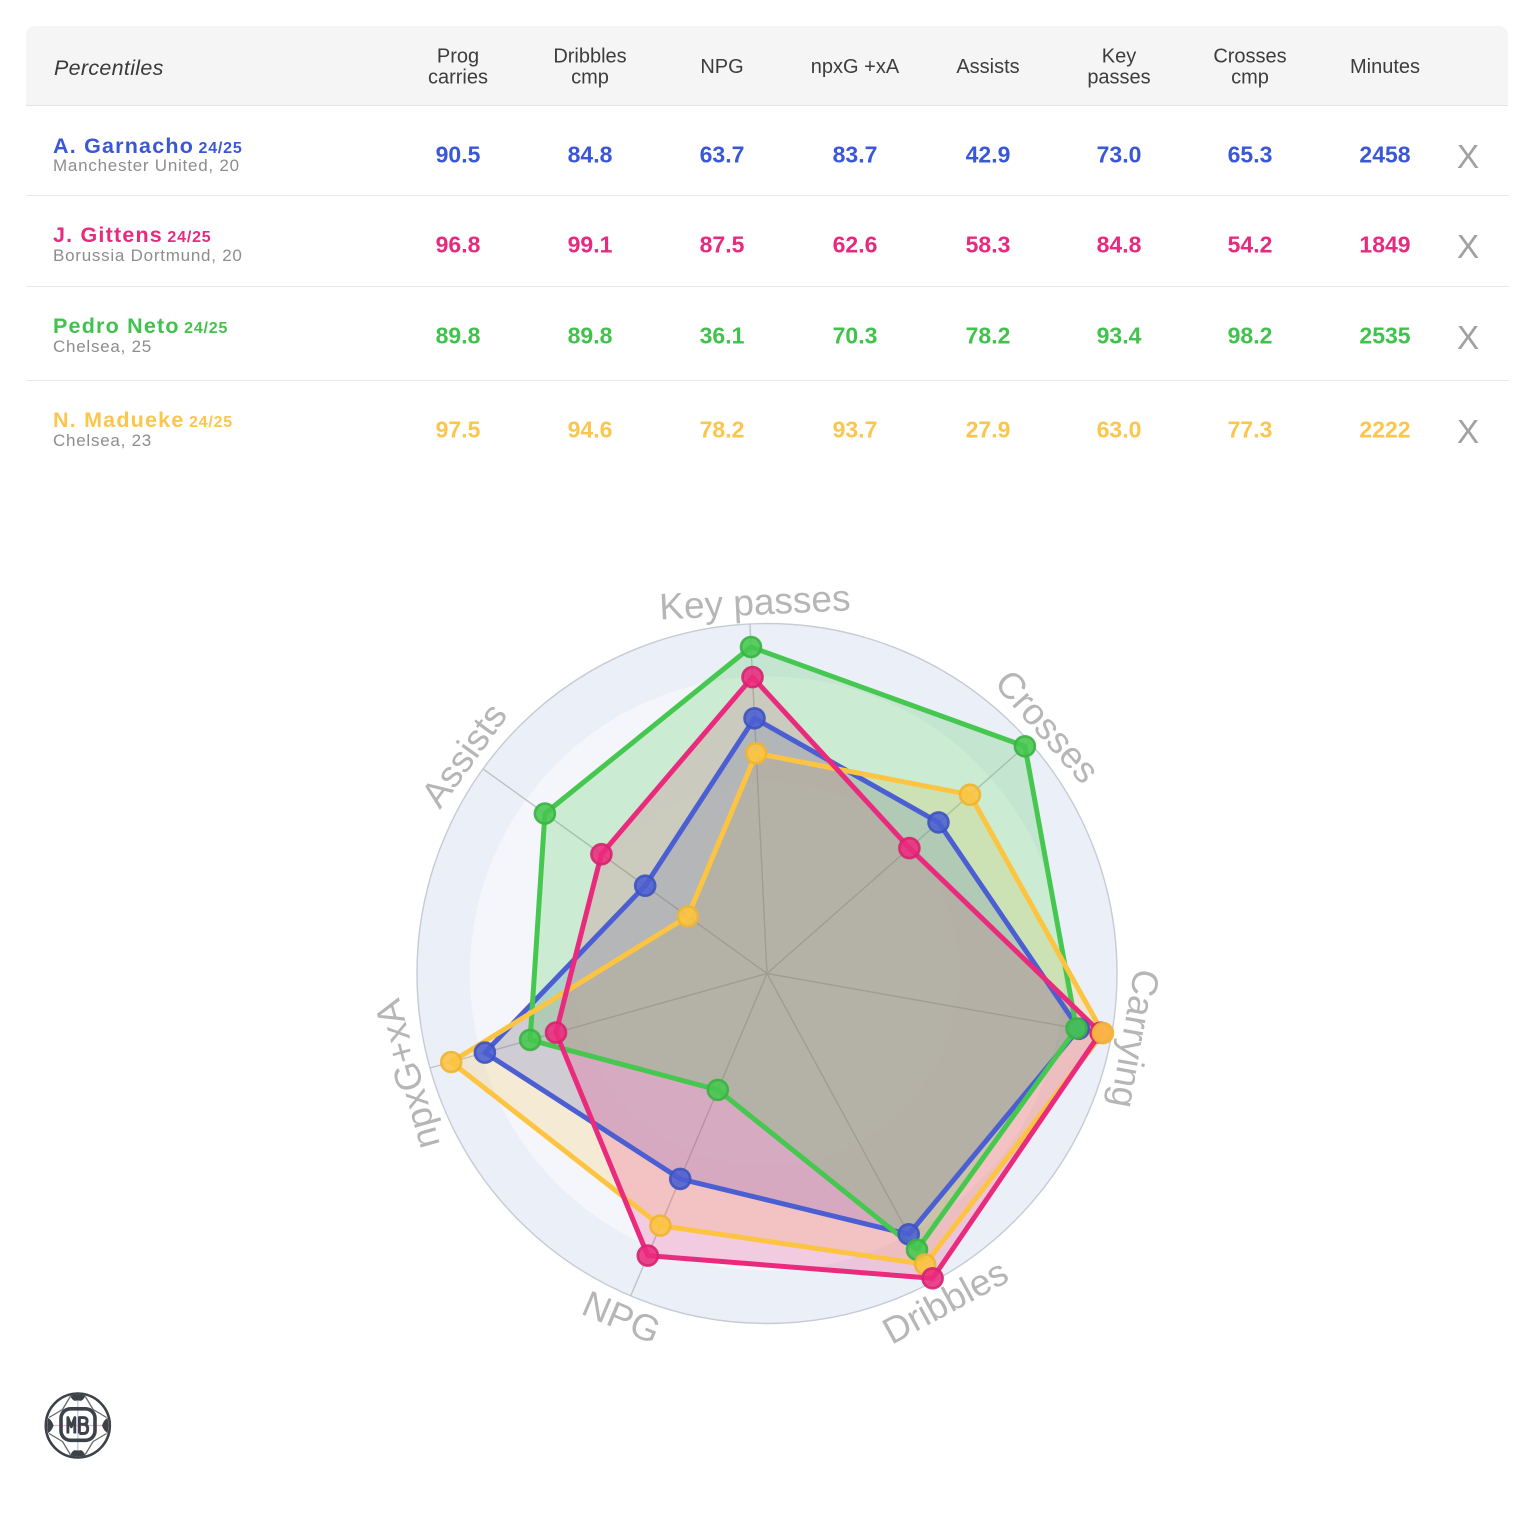  What do you see at coordinates (754, 602) in the screenshot?
I see `svg-text: Key passes` at bounding box center [754, 602].